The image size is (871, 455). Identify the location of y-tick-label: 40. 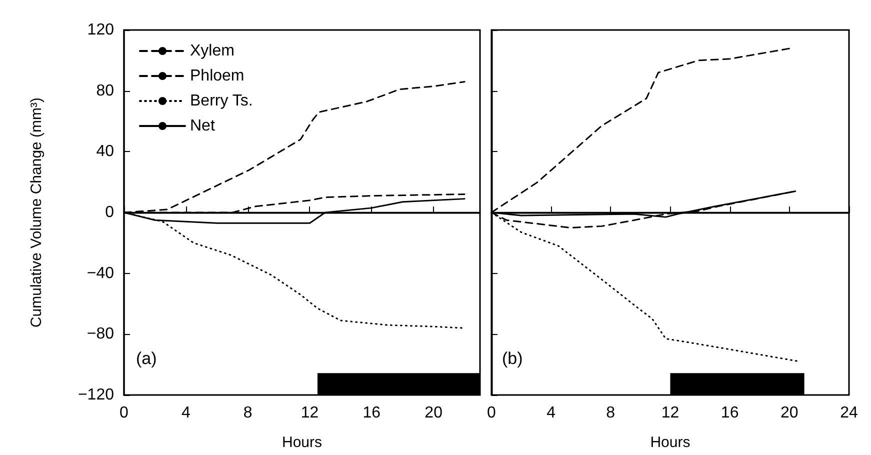
(105, 151).